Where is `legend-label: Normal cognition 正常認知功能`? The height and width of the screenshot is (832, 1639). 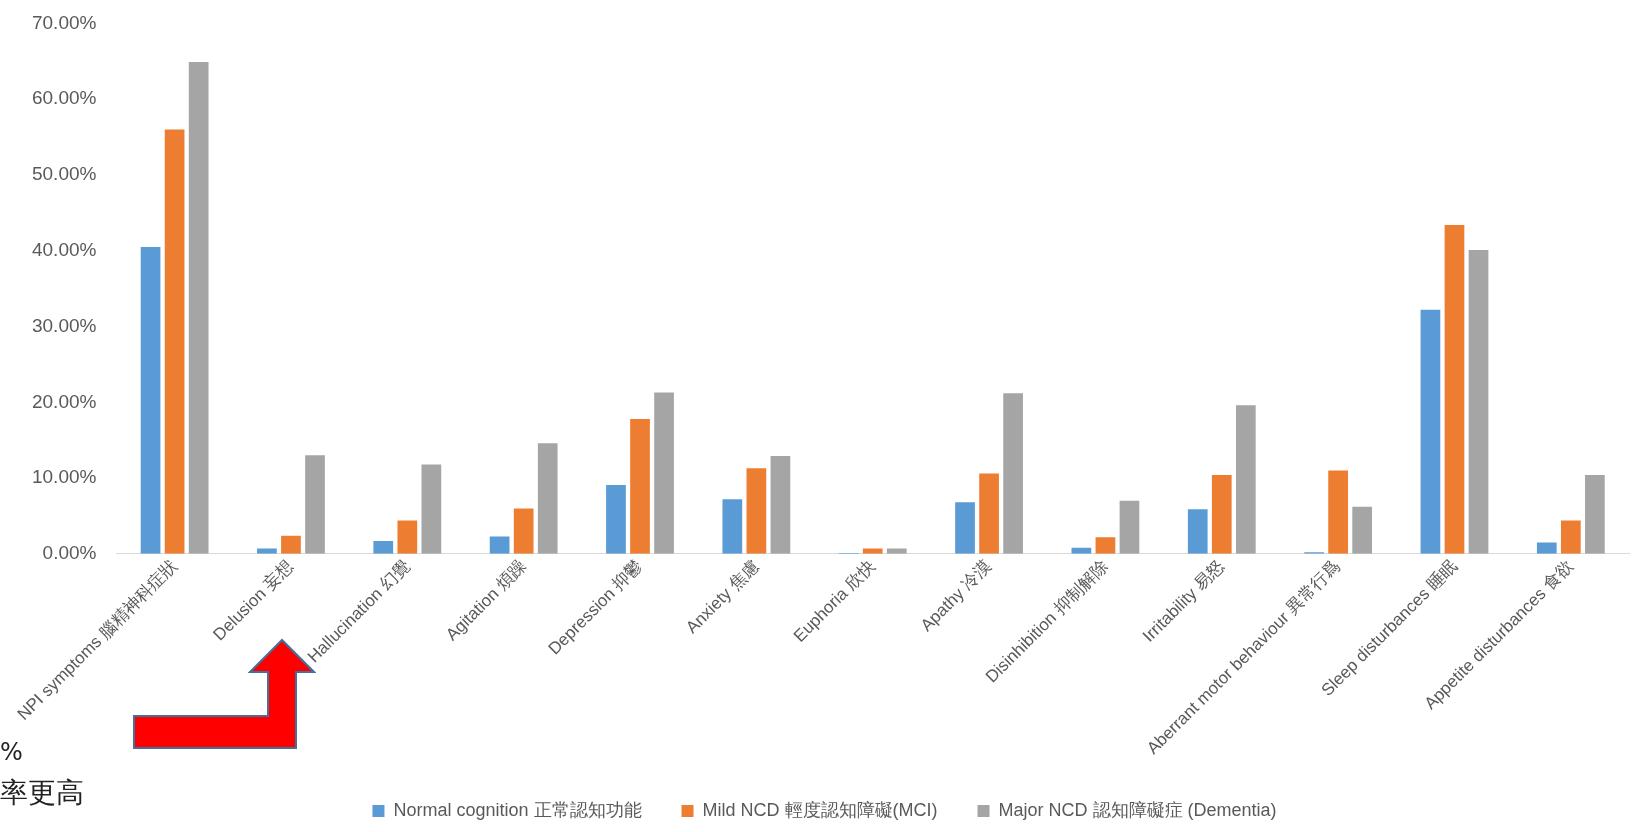 legend-label: Normal cognition 正常認知功能 is located at coordinates (517, 809).